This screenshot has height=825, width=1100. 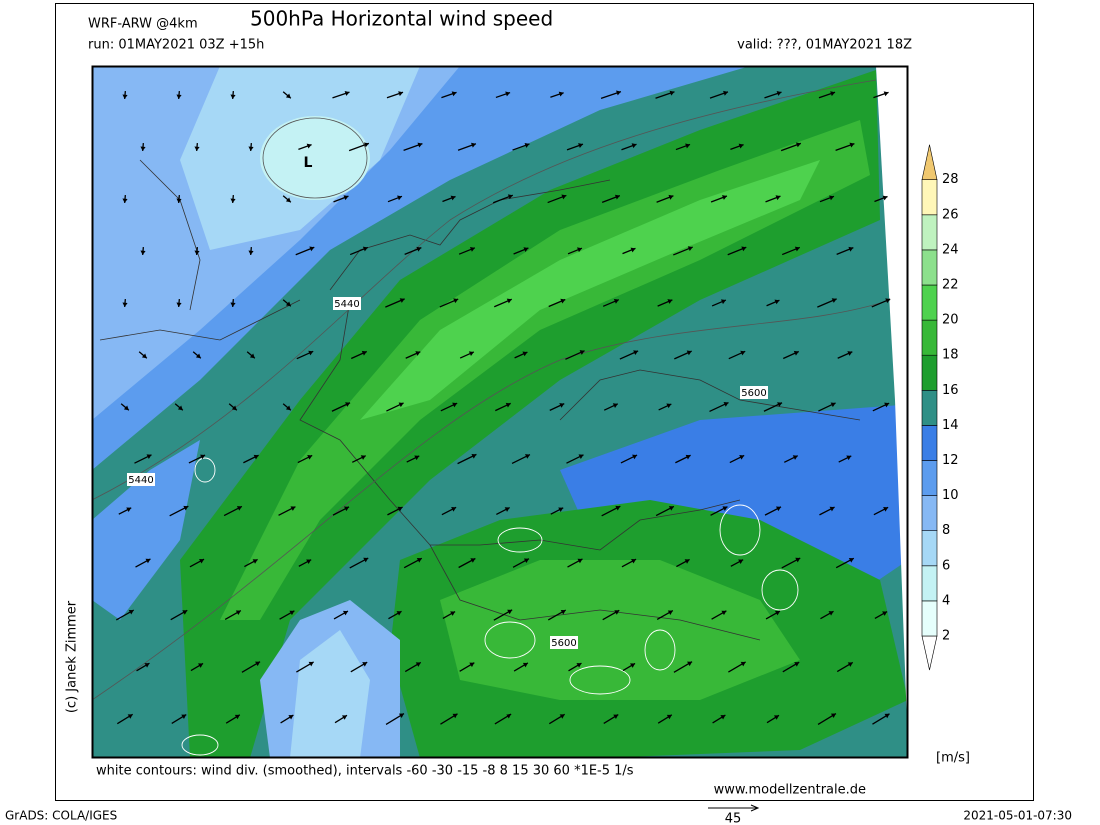 What do you see at coordinates (950, 495) in the screenshot?
I see `colorbar-tick-label: 10` at bounding box center [950, 495].